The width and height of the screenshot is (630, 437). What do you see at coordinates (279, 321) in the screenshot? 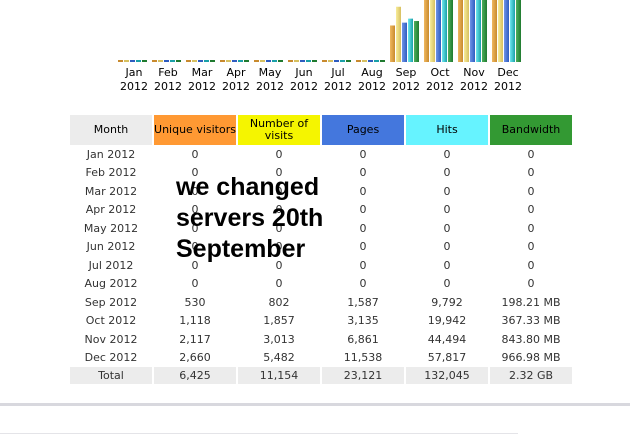
I see `cell-visits: 1,857` at bounding box center [279, 321].